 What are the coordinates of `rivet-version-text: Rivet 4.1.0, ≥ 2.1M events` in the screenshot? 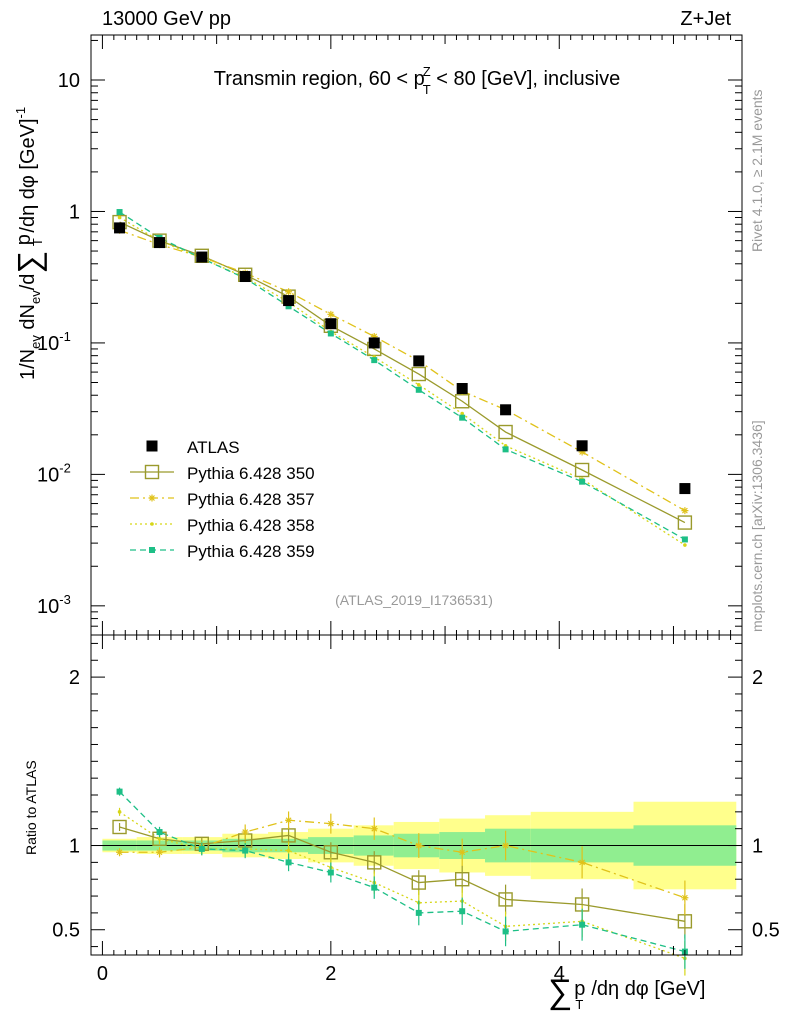 It's located at (757, 170).